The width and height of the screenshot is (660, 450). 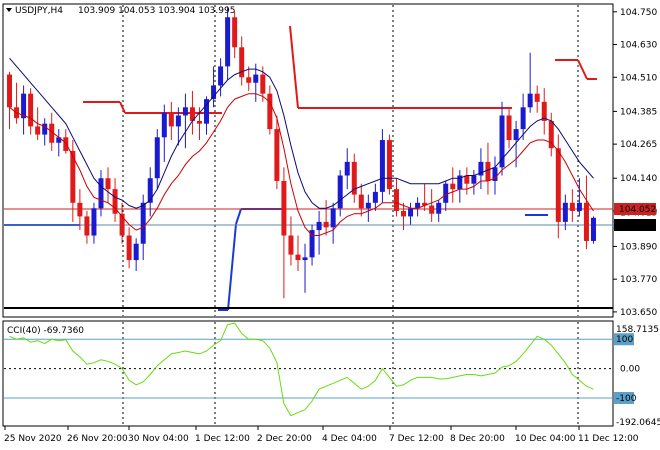 I want to click on ohlc-label: 103.909 104.053 103.904 103.995, so click(x=156, y=11).